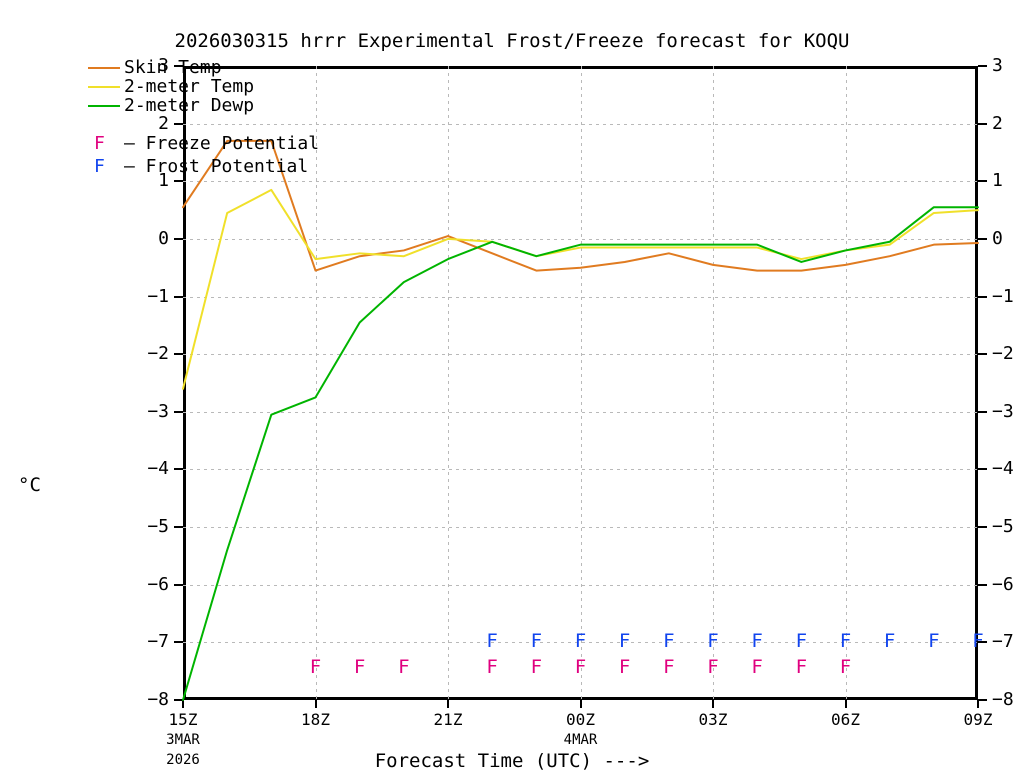 The height and width of the screenshot is (772, 1024). I want to click on x-axis-tick-label: 09Z, so click(978, 719).